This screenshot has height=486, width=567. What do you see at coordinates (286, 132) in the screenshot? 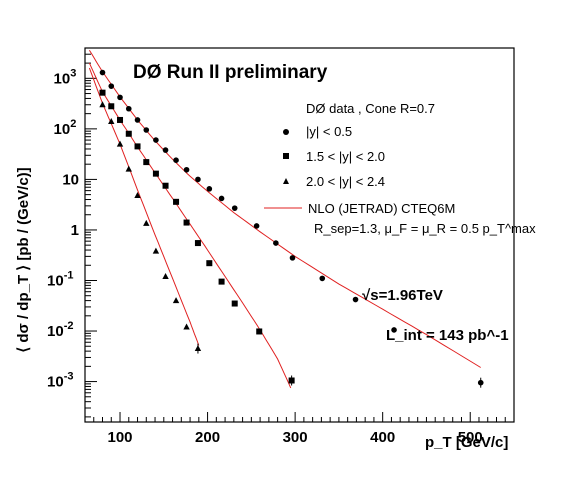
I see `legend-marker-circle` at bounding box center [286, 132].